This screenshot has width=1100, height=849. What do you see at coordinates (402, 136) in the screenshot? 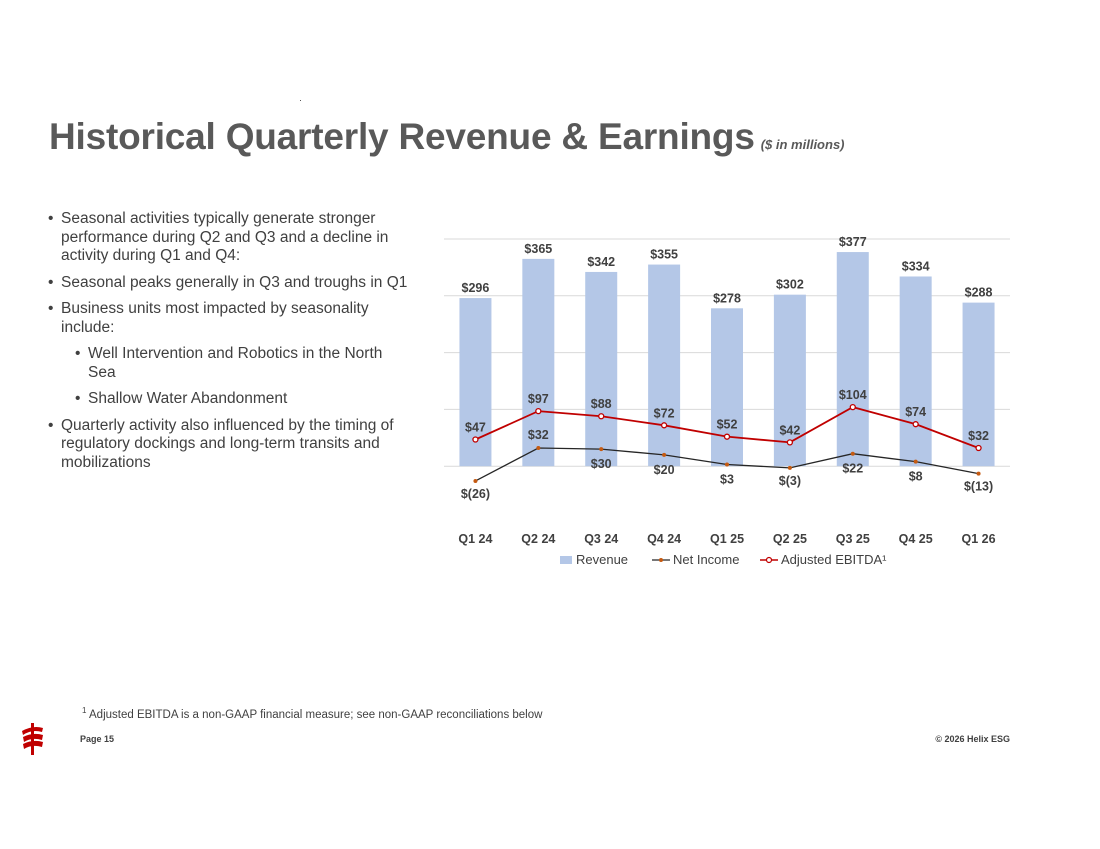
I see `title-text: Historical Quarterly Revenue & Earnings` at bounding box center [402, 136].